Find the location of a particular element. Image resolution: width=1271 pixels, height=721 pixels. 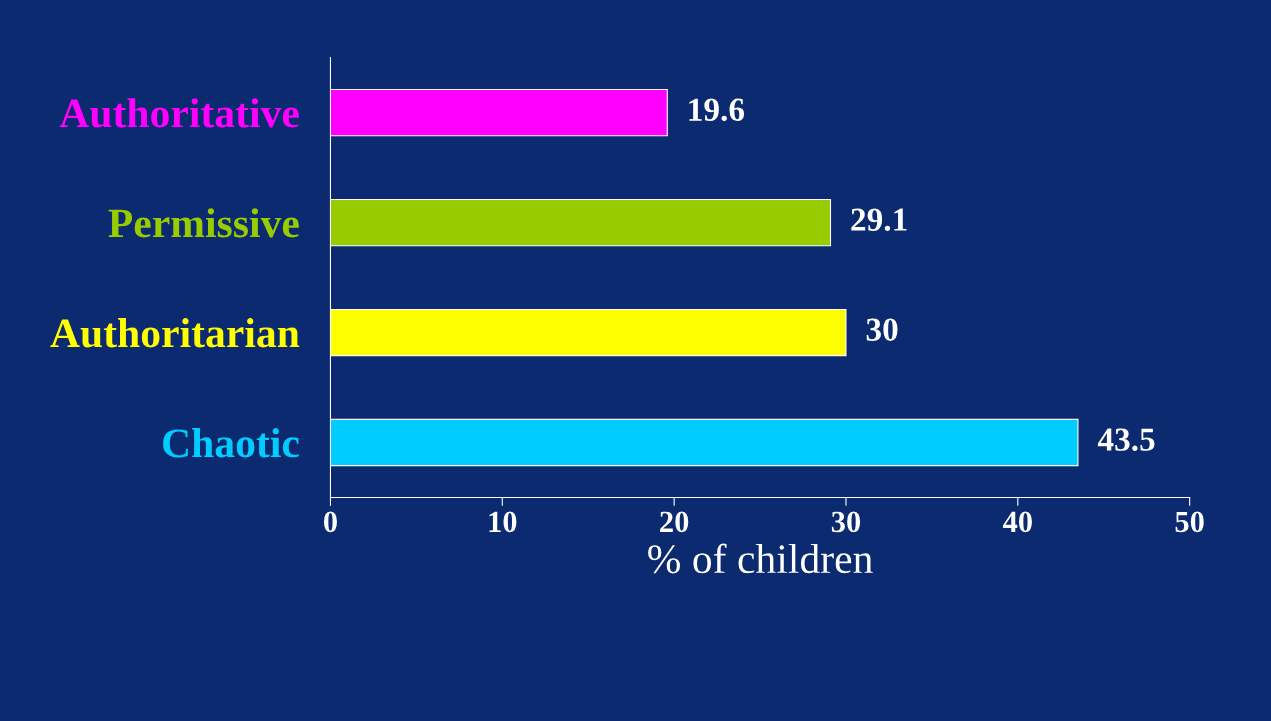

x-axis-title: % of children is located at coordinates (760, 558).